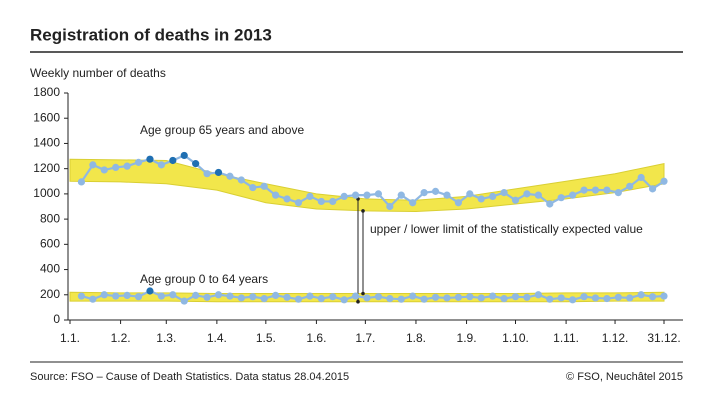 The width and height of the screenshot is (713, 403). Describe the element at coordinates (121, 338) in the screenshot. I see `x-tick-label: 1.2.` at that location.